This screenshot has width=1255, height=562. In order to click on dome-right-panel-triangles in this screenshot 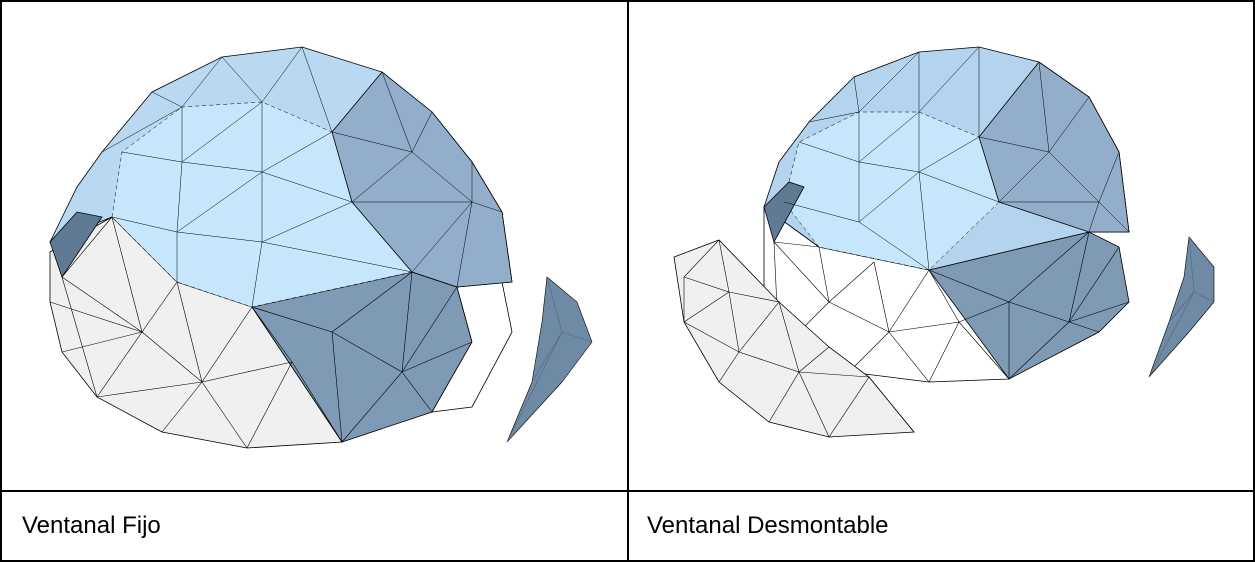, I will do `click(799, 338)`.